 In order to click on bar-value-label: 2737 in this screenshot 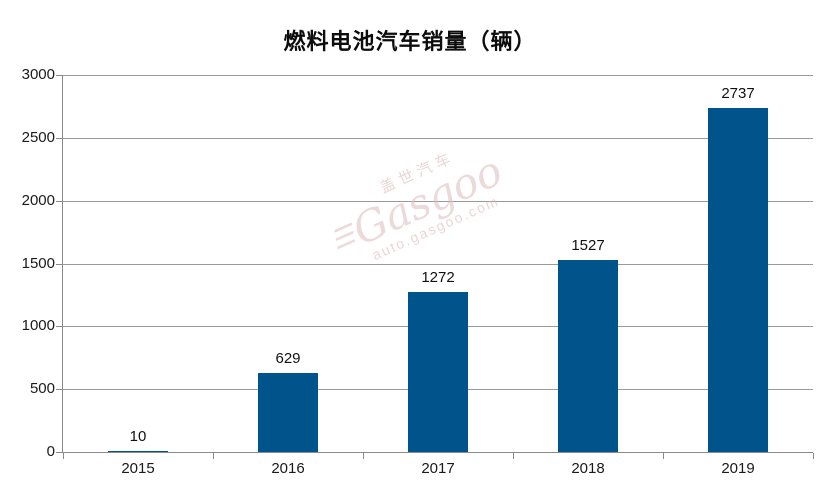, I will do `click(738, 94)`.